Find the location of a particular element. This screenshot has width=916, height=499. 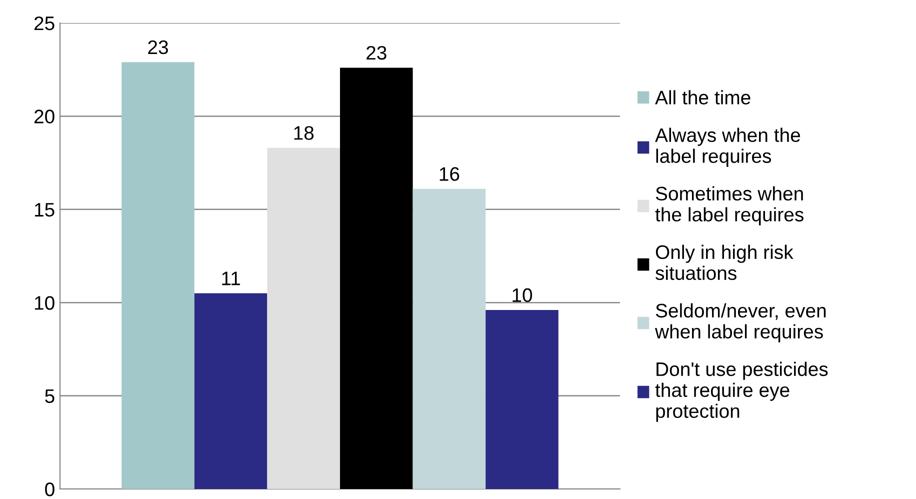

legend-label: Only in high risk situations is located at coordinates (725, 262).